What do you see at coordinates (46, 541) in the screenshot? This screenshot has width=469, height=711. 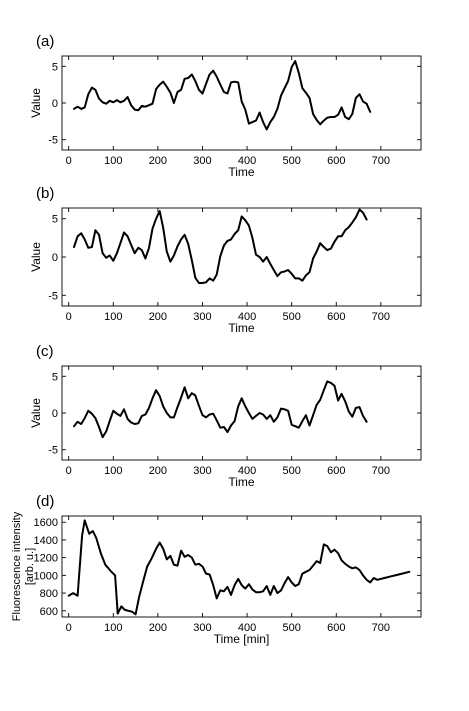 I see `y-tick-label: 1400` at bounding box center [46, 541].